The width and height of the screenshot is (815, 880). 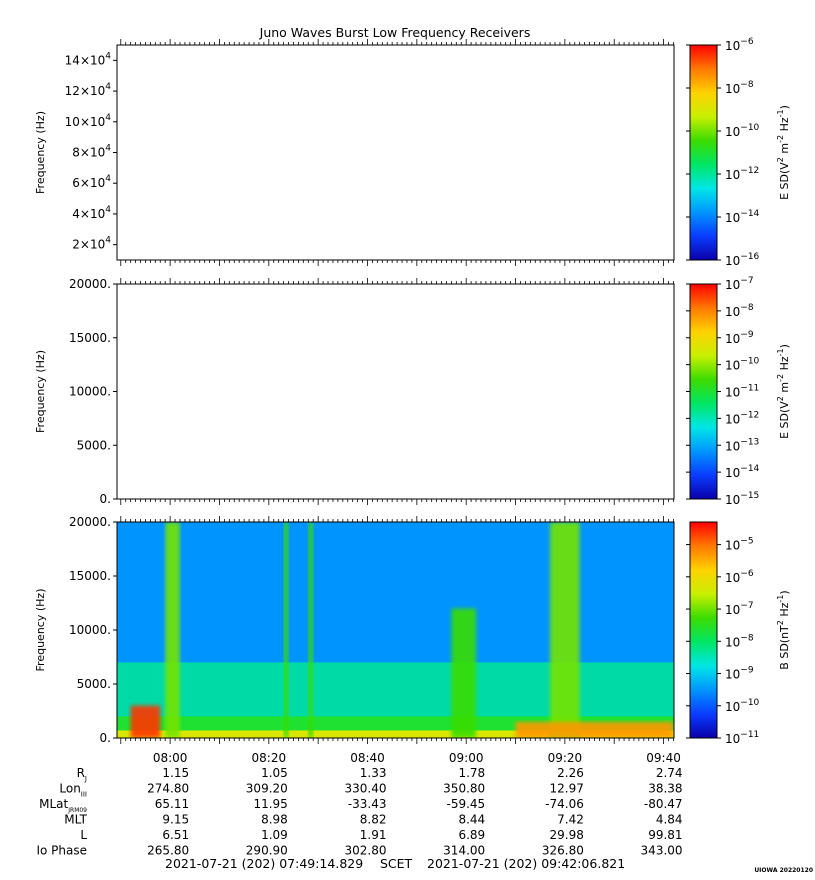 What do you see at coordinates (464, 789) in the screenshot?
I see `ephemeris-value: 350.80` at bounding box center [464, 789].